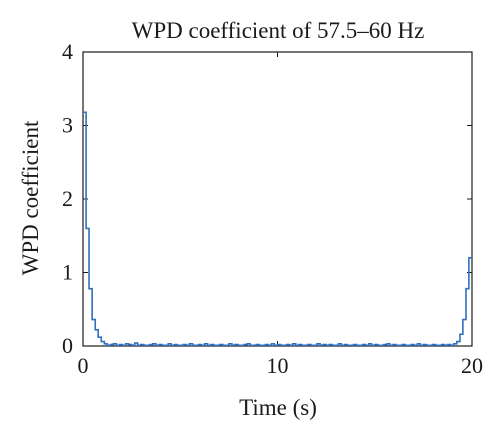 The height and width of the screenshot is (435, 500). What do you see at coordinates (67, 272) in the screenshot?
I see `y-tick-label: 1` at bounding box center [67, 272].